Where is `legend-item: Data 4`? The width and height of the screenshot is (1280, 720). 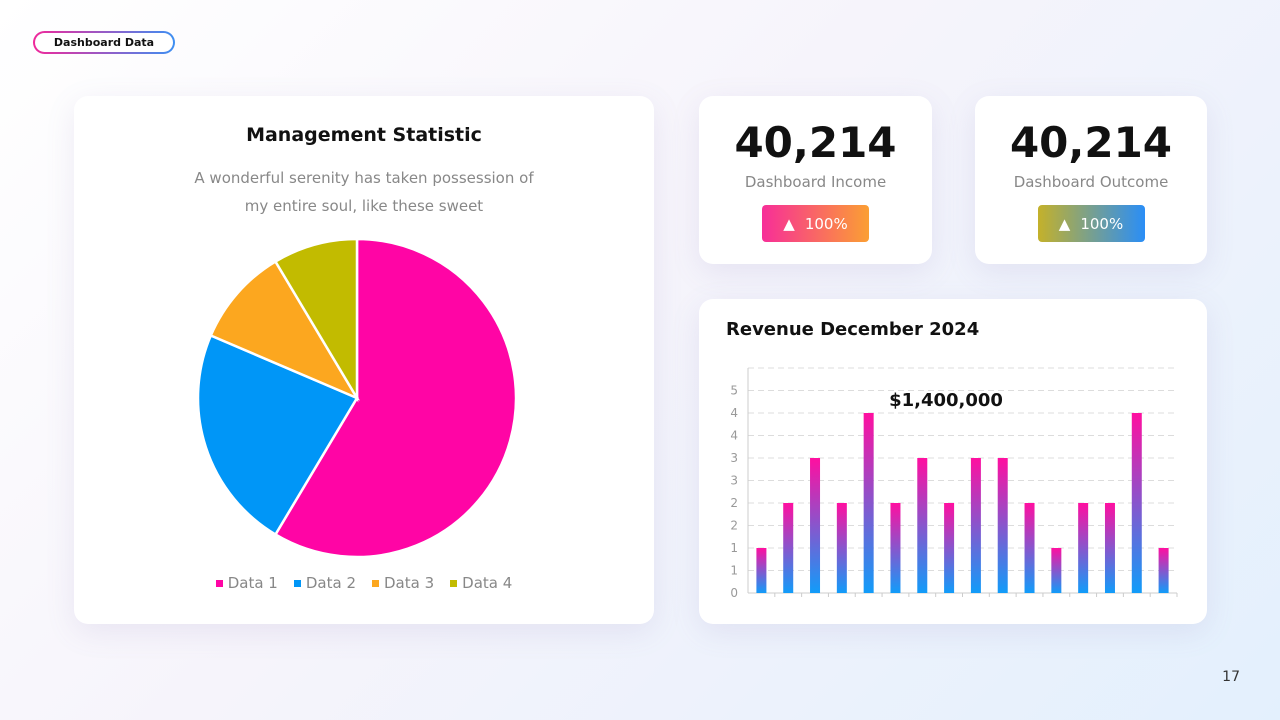
legend-item: Data 4 is located at coordinates (481, 583).